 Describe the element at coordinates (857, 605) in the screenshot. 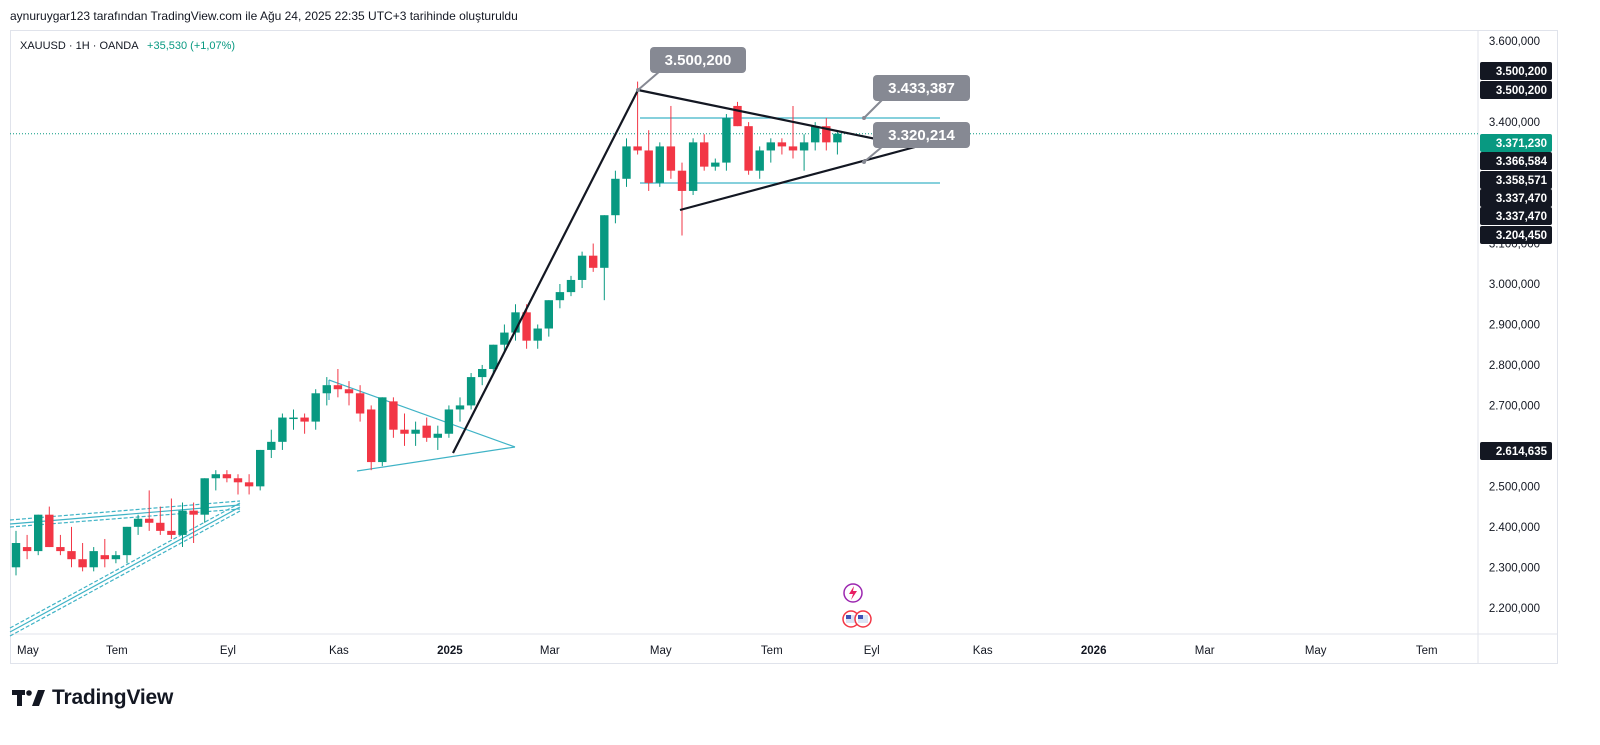

I see `event-icons` at that location.